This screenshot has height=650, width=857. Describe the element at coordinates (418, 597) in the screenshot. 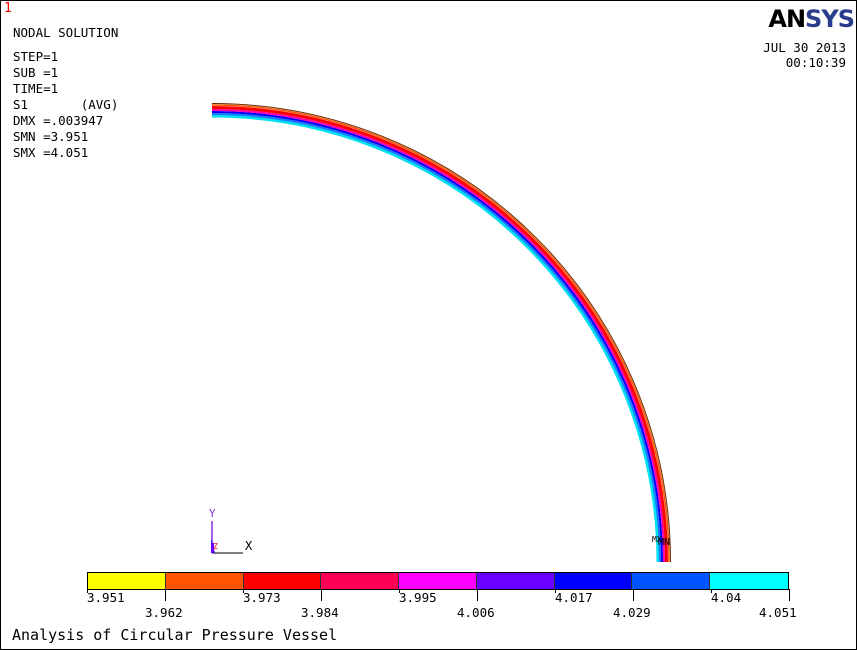

I see `legend-label: 3.995` at that location.